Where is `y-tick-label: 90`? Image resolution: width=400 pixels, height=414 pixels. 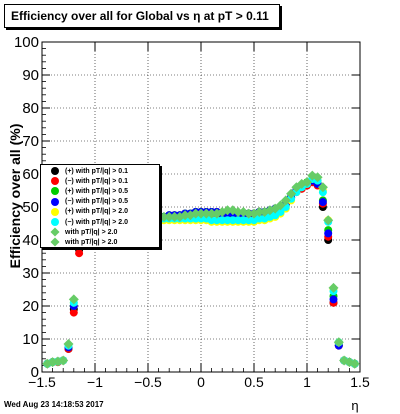
y-tick-label: 90 is located at coordinates (30, 75).